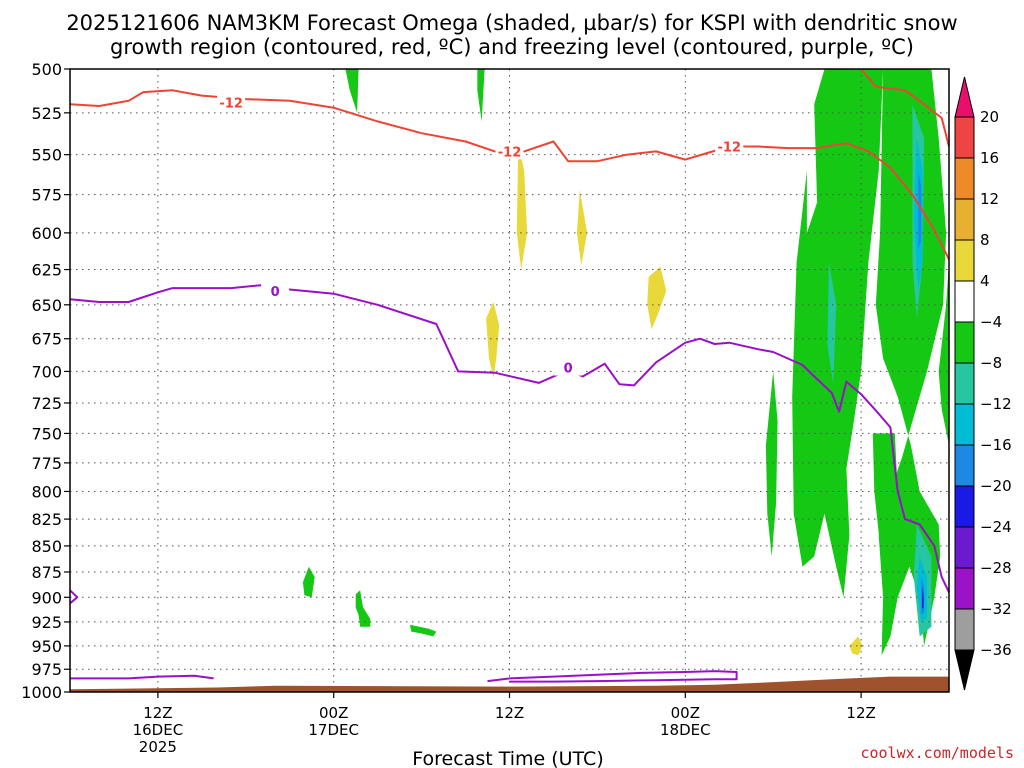 This screenshot has width=1024, height=768. What do you see at coordinates (46, 572) in the screenshot?
I see `y-tick-label: 875` at bounding box center [46, 572].